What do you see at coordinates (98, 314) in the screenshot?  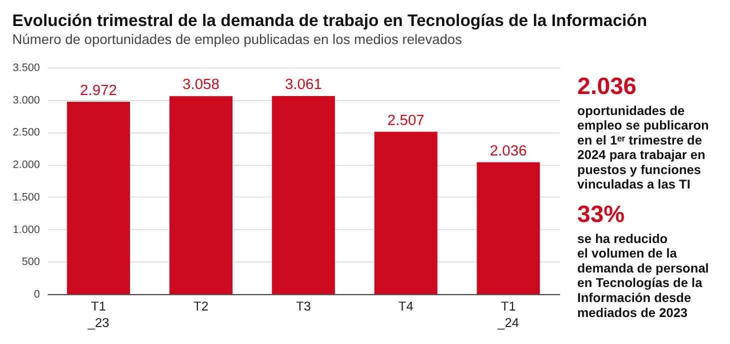 I see `x-tick-label: T1 _23` at bounding box center [98, 314].